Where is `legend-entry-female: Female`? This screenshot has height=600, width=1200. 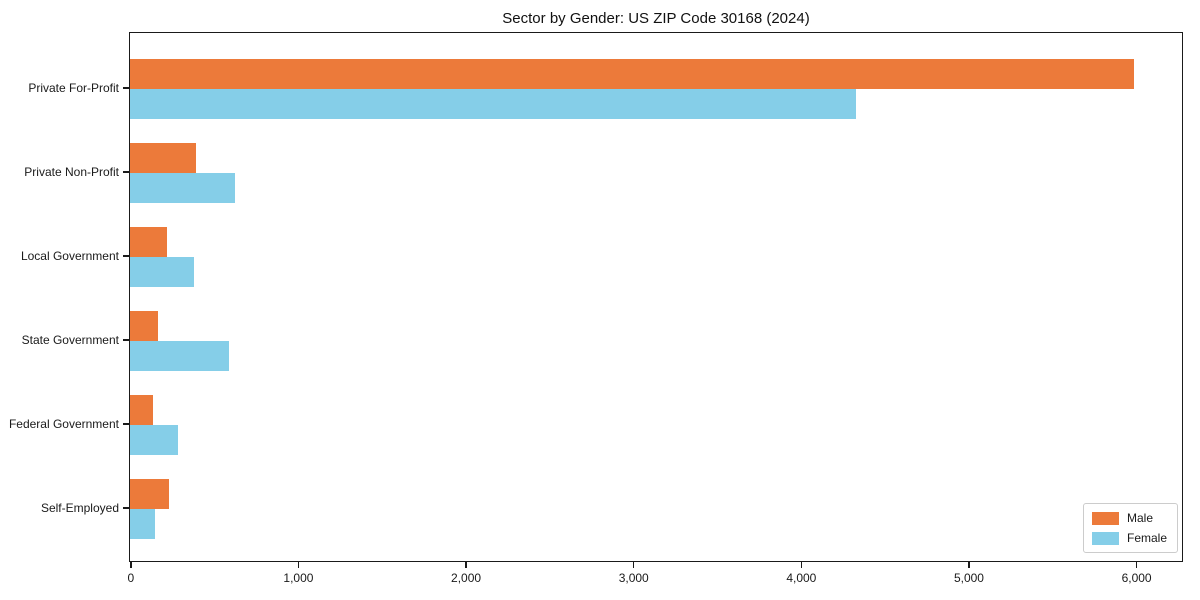
legend-entry-female: Female is located at coordinates (1129, 538).